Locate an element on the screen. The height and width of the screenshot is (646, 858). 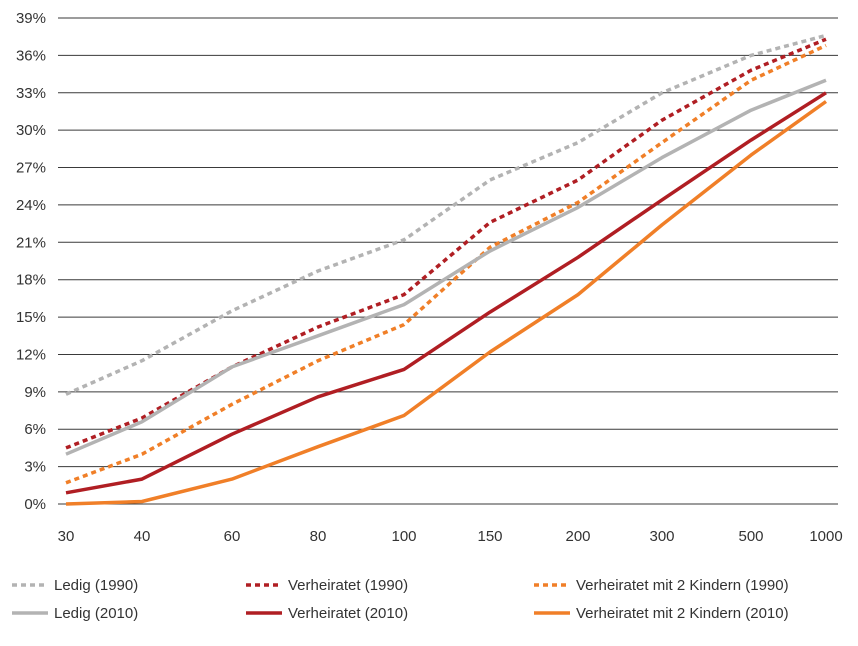
x-tick-label: 200 is located at coordinates (577, 536).